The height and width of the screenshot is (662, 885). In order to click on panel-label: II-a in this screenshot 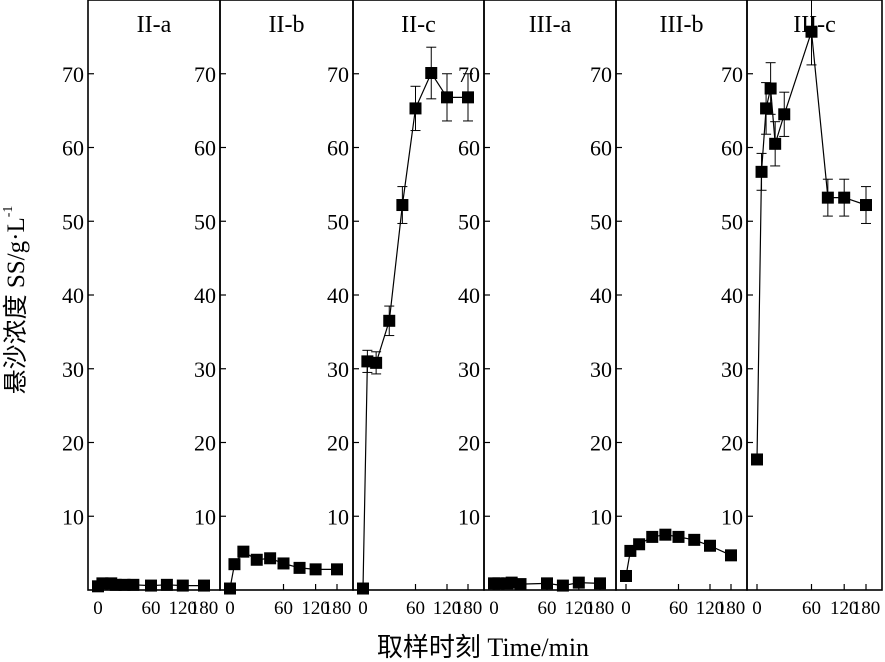, I will do `click(154, 25)`.